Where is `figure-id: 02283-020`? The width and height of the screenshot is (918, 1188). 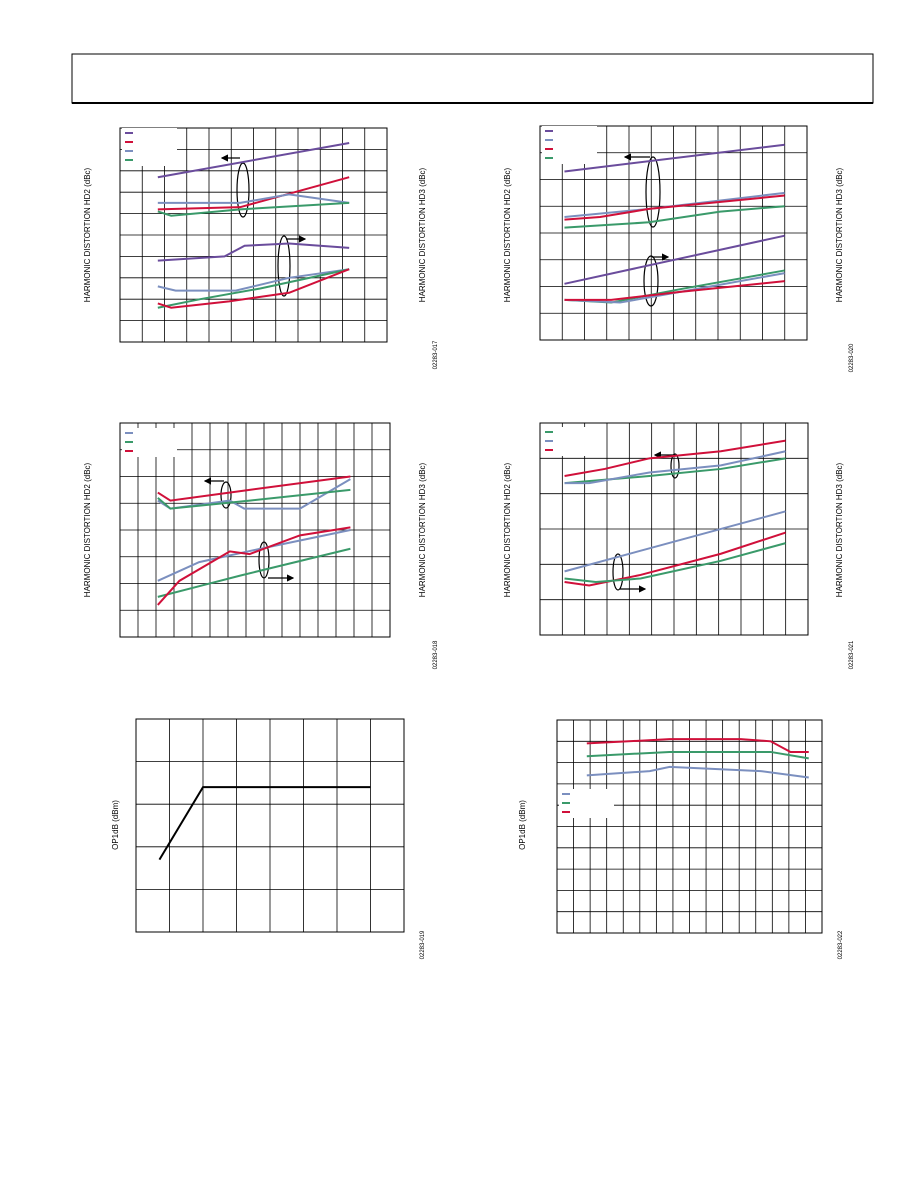
figure-id: 02283-020 is located at coordinates (852, 357).